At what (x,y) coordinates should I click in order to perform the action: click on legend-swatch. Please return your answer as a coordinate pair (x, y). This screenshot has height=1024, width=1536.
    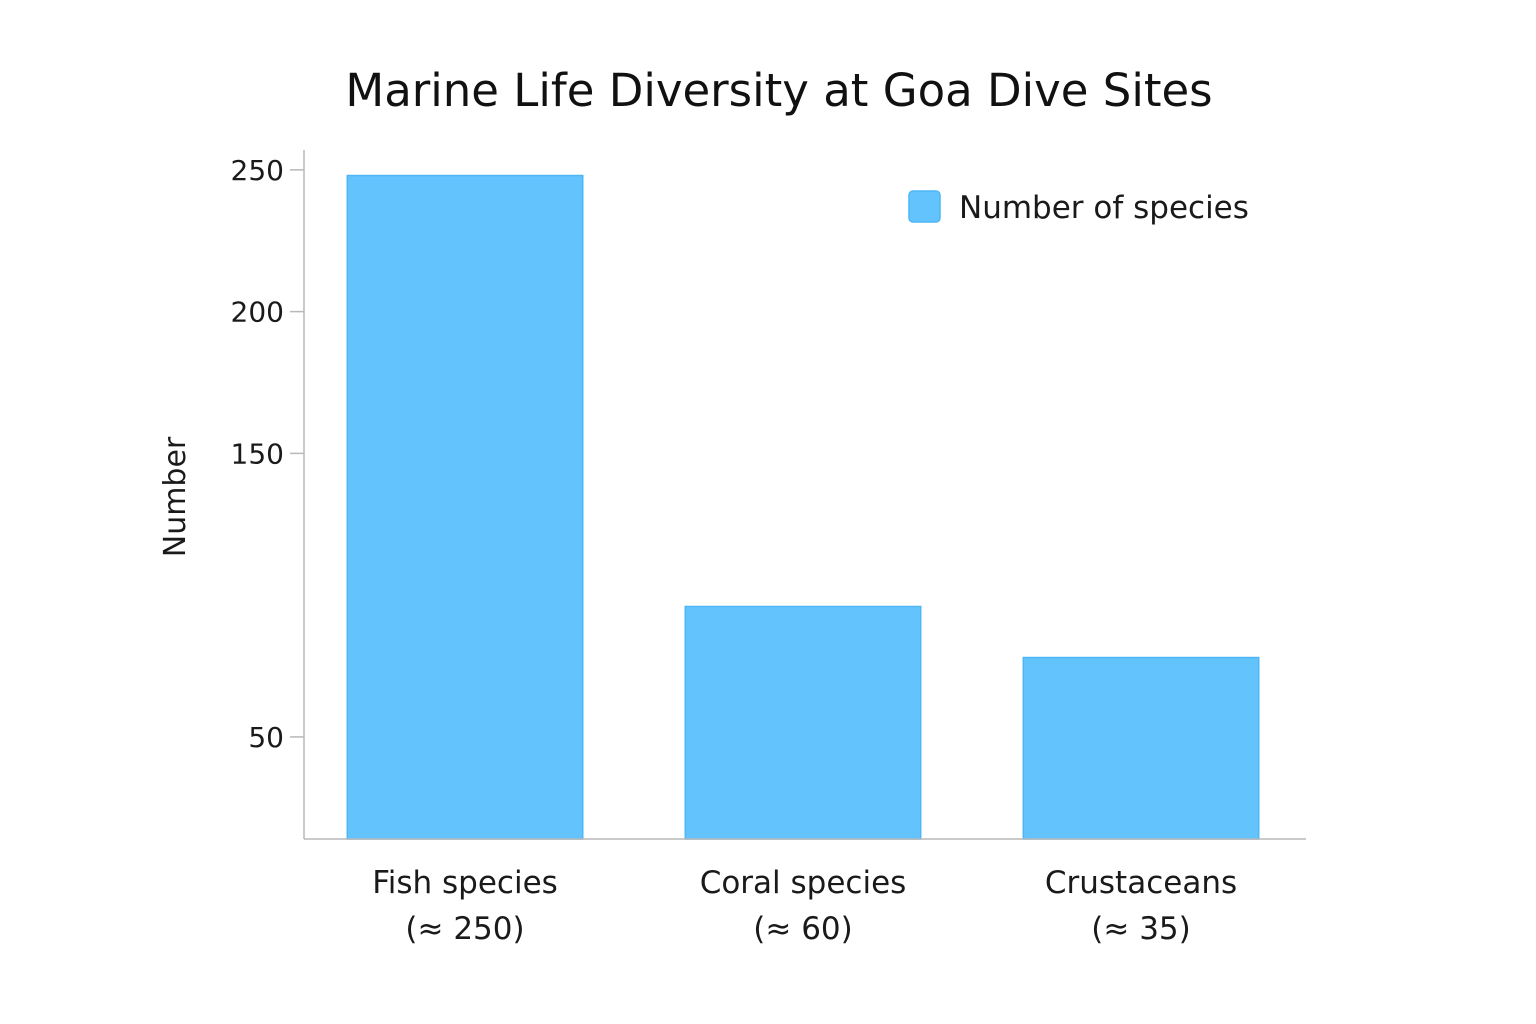
    Looking at the image, I should click on (924, 206).